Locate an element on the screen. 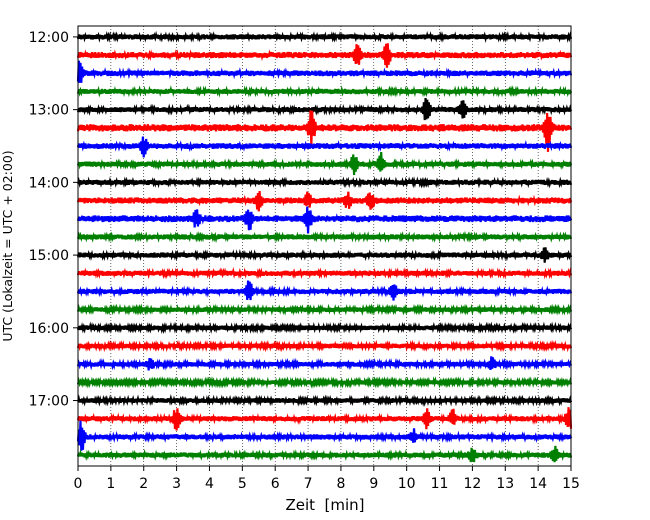  x-tick-label: 8 is located at coordinates (340, 484).